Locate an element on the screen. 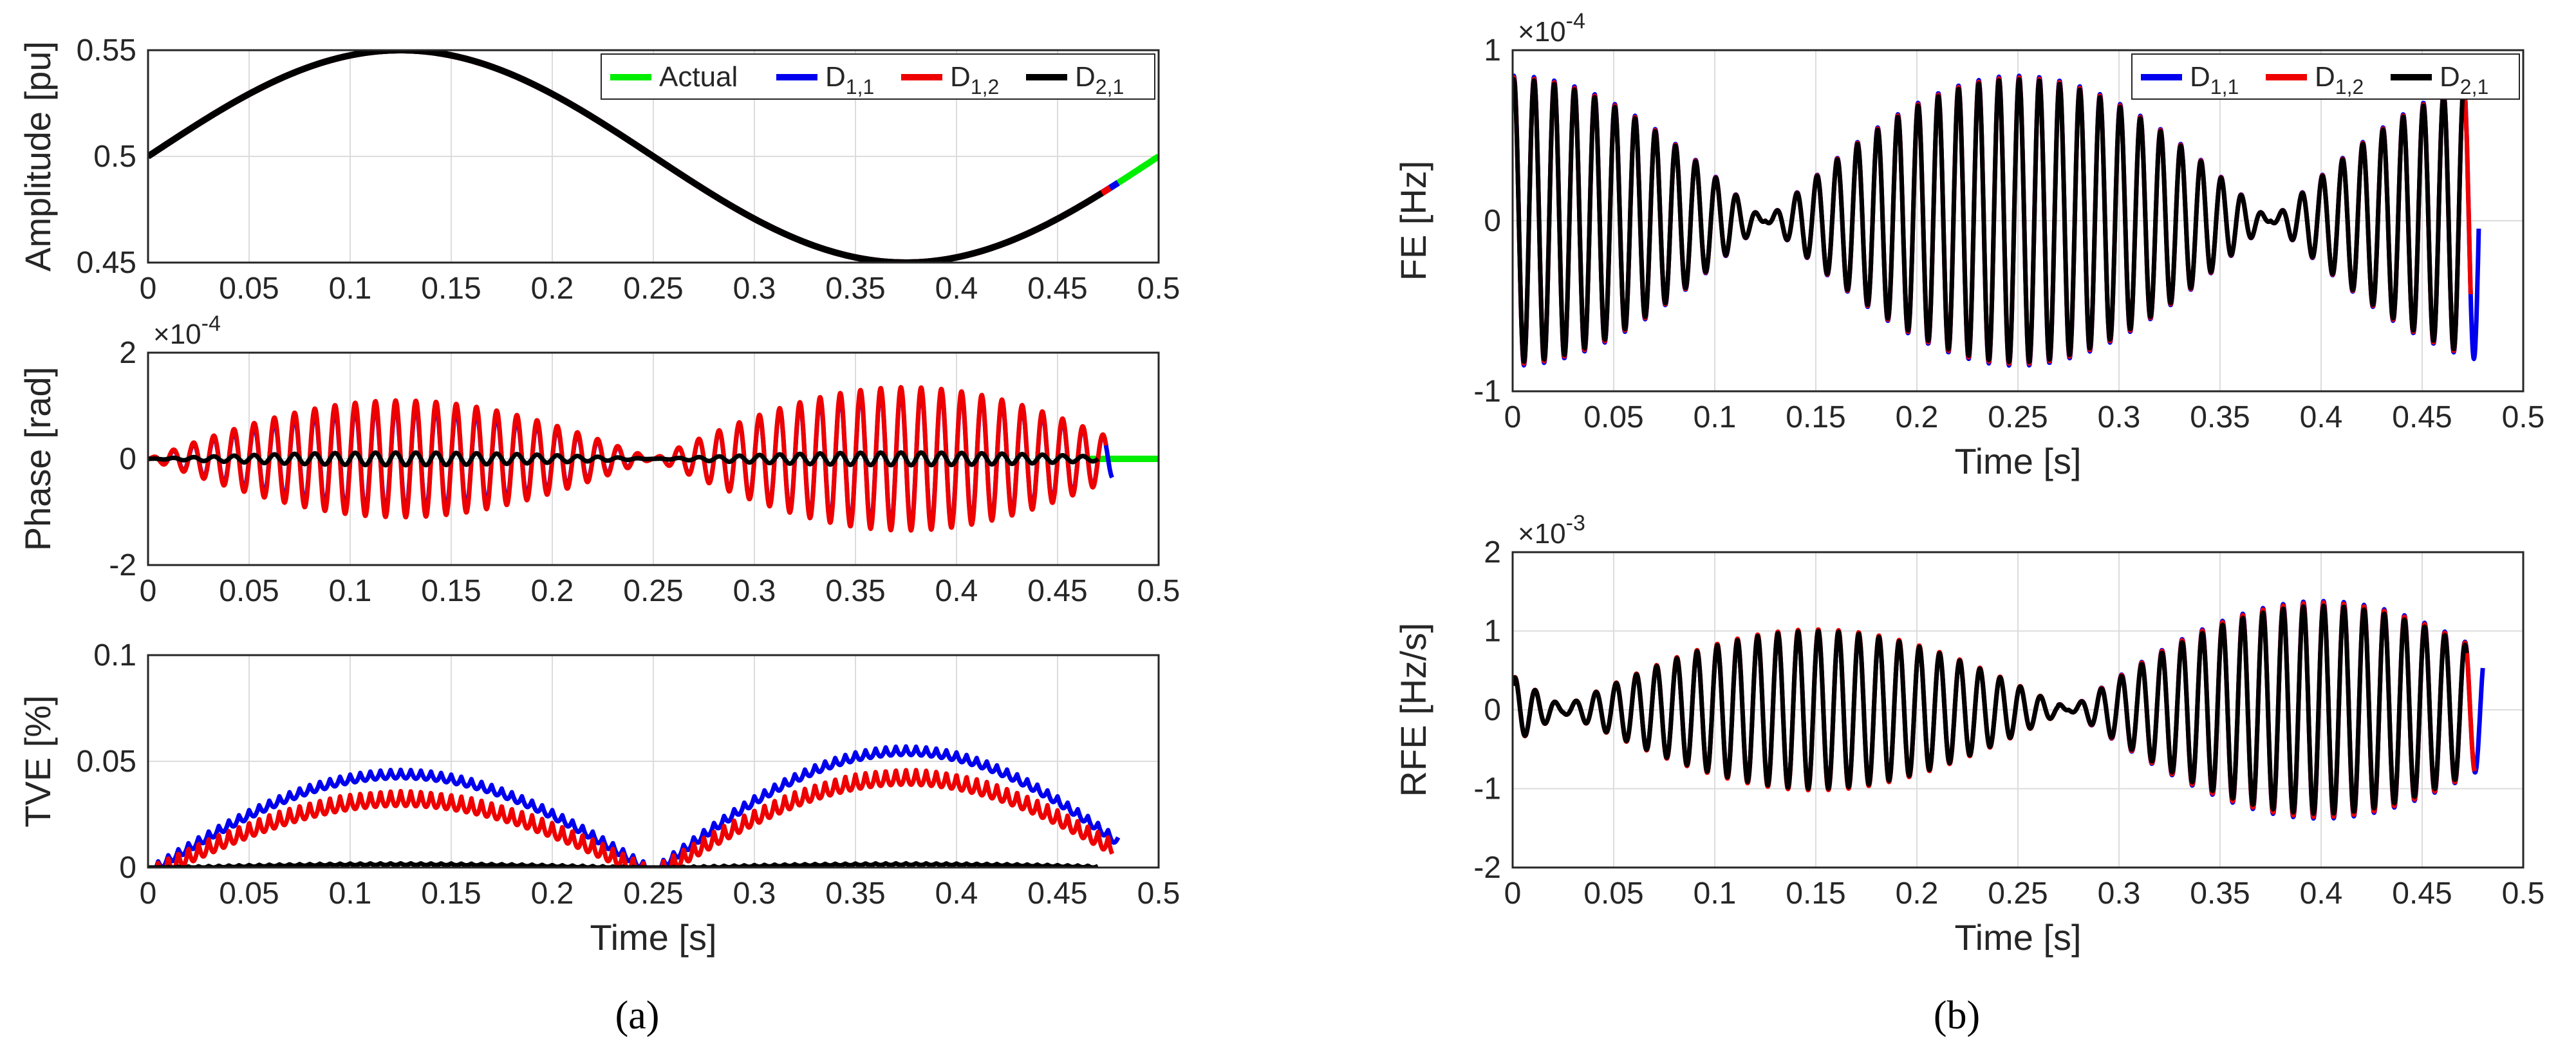 The width and height of the screenshot is (2576, 1049). legend-entry-label: Actual is located at coordinates (698, 77).